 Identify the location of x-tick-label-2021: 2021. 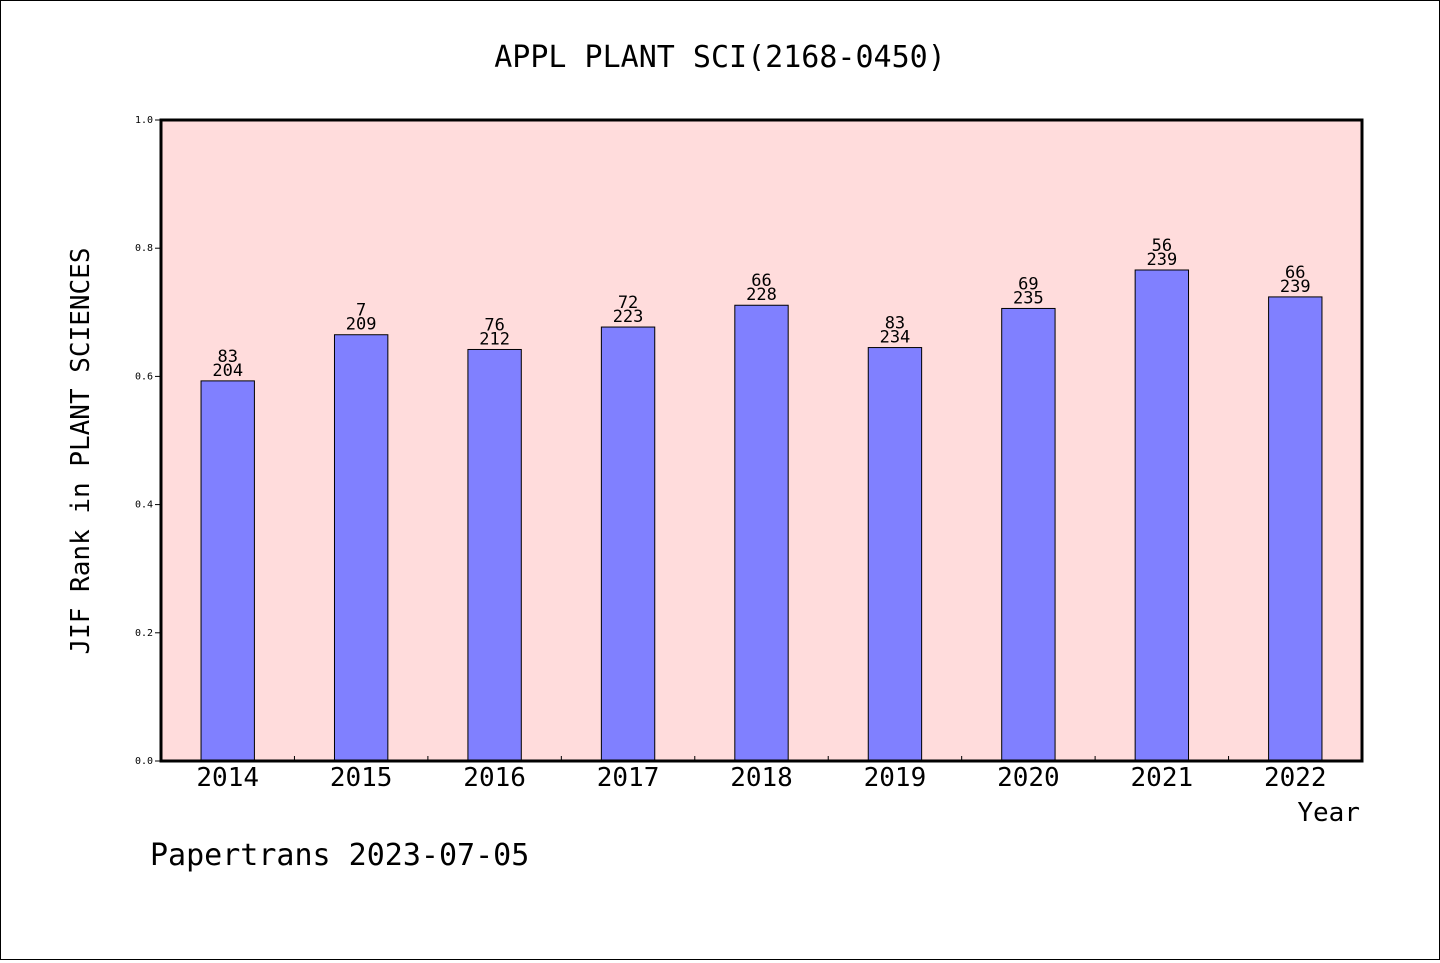
(1162, 778).